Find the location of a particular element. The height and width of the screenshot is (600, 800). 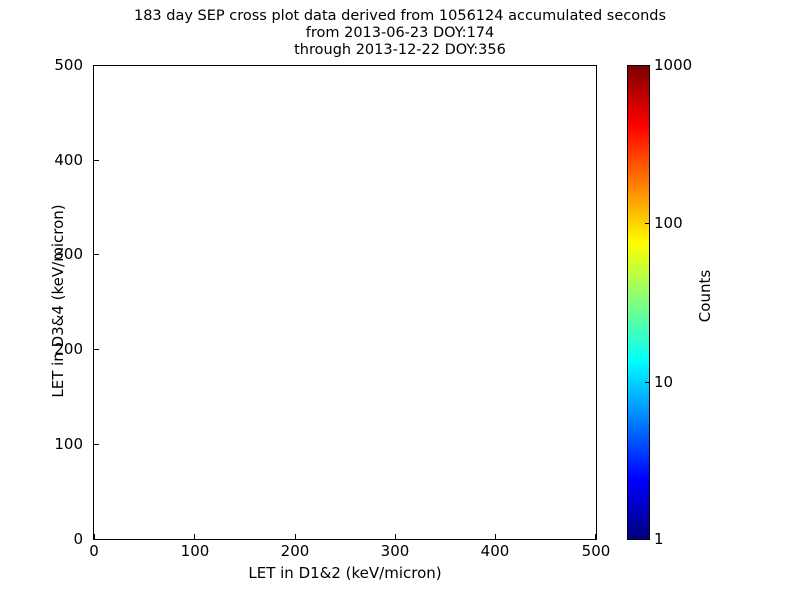

title-line-2: from 2013-06-23 DOY:174 is located at coordinates (400, 33).